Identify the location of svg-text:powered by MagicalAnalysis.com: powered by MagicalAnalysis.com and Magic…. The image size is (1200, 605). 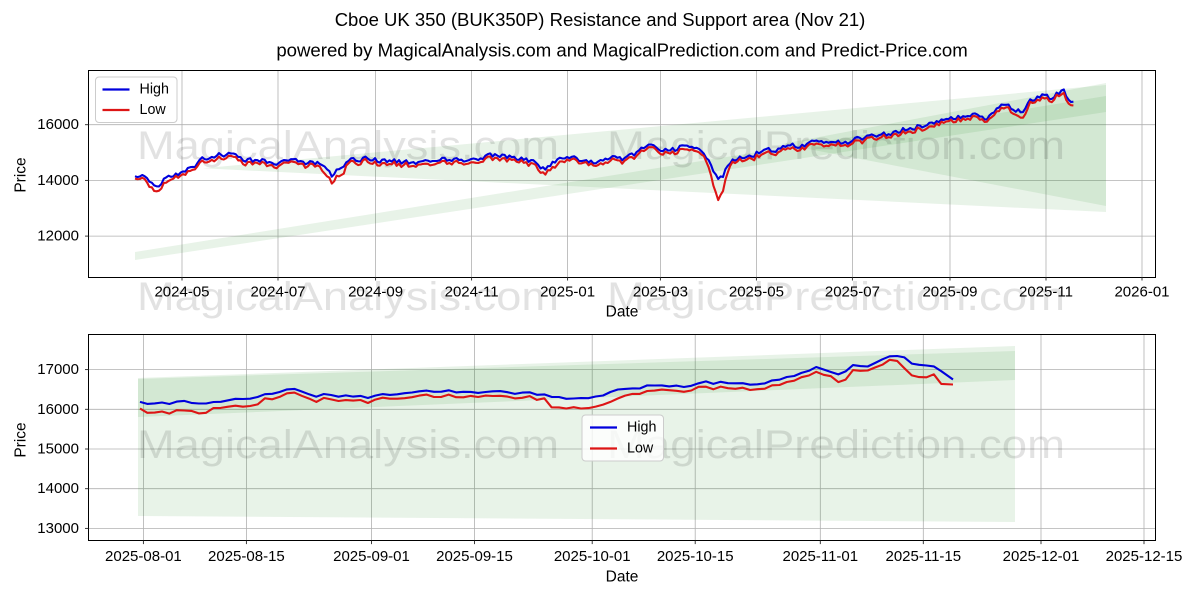
(621, 50).